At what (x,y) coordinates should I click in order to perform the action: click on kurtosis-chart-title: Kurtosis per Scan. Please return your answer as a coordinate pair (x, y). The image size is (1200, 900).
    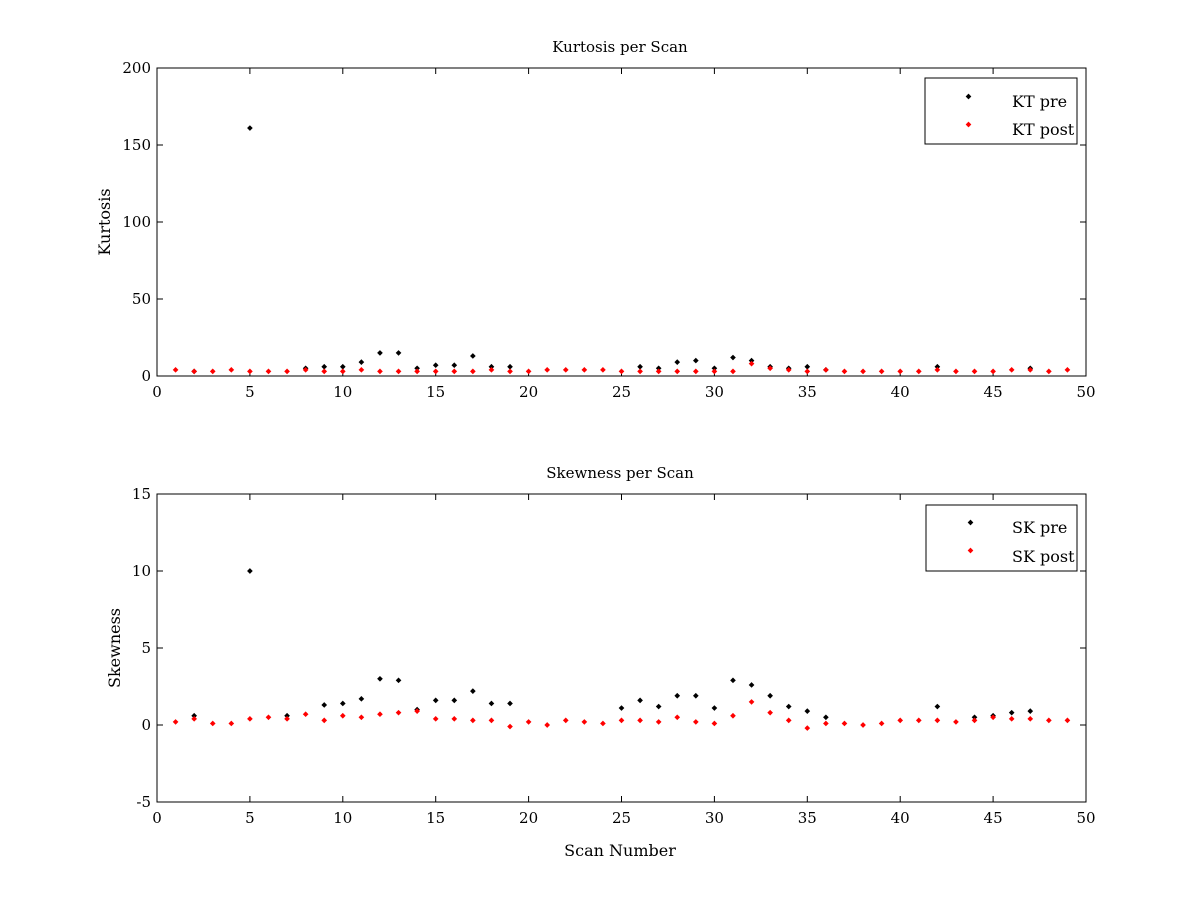
    Looking at the image, I should click on (620, 47).